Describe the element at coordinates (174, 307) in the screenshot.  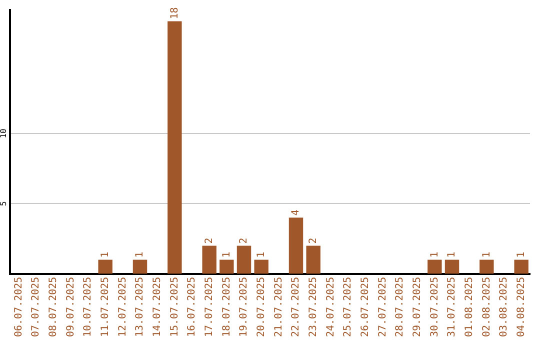
I see `x-tick-label: 15.07.2025` at that location.